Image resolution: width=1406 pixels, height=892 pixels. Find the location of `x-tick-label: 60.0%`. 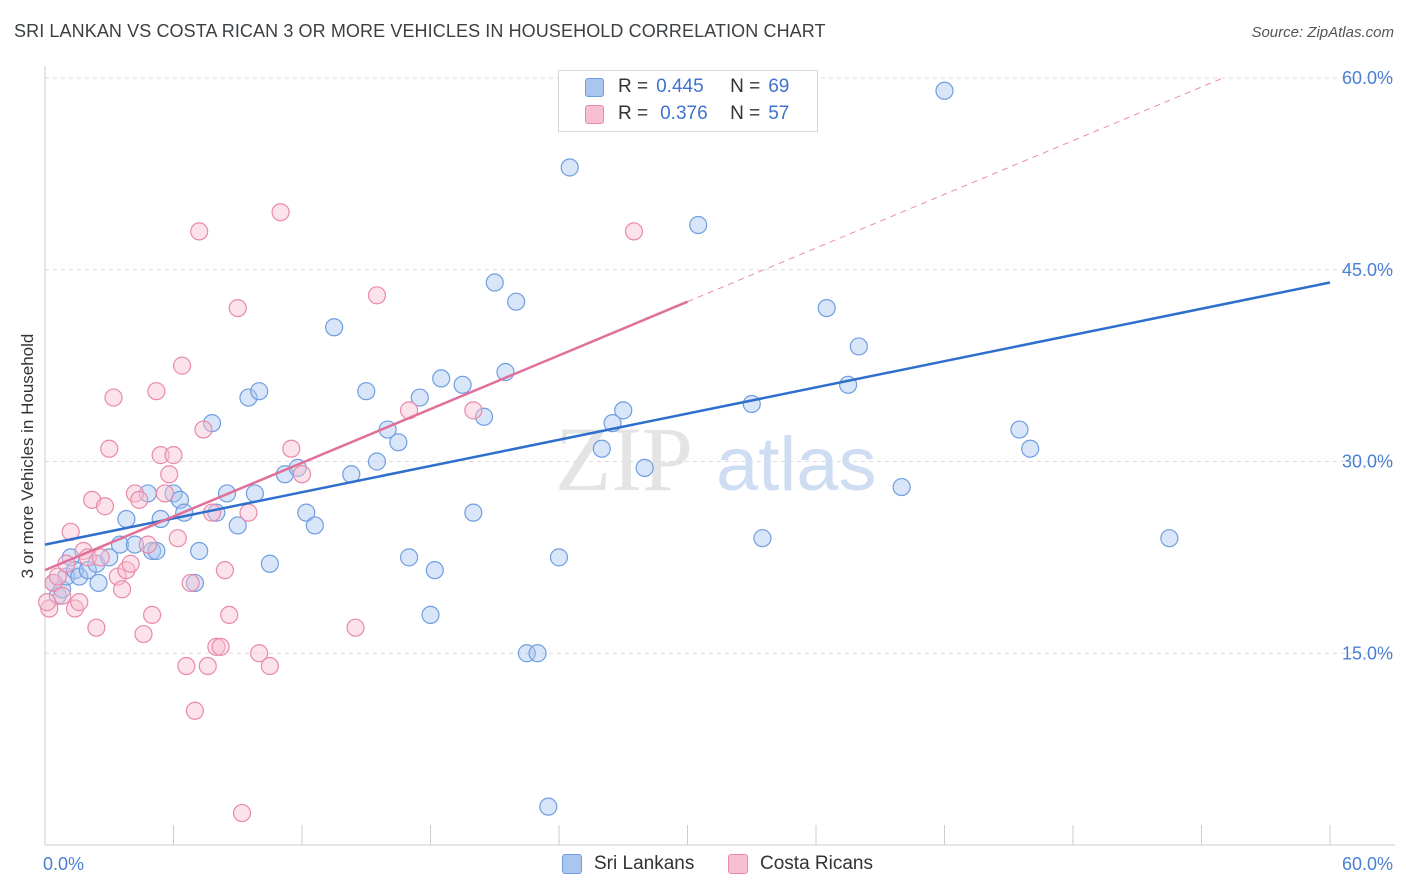

x-tick-label: 60.0% is located at coordinates (1367, 864).